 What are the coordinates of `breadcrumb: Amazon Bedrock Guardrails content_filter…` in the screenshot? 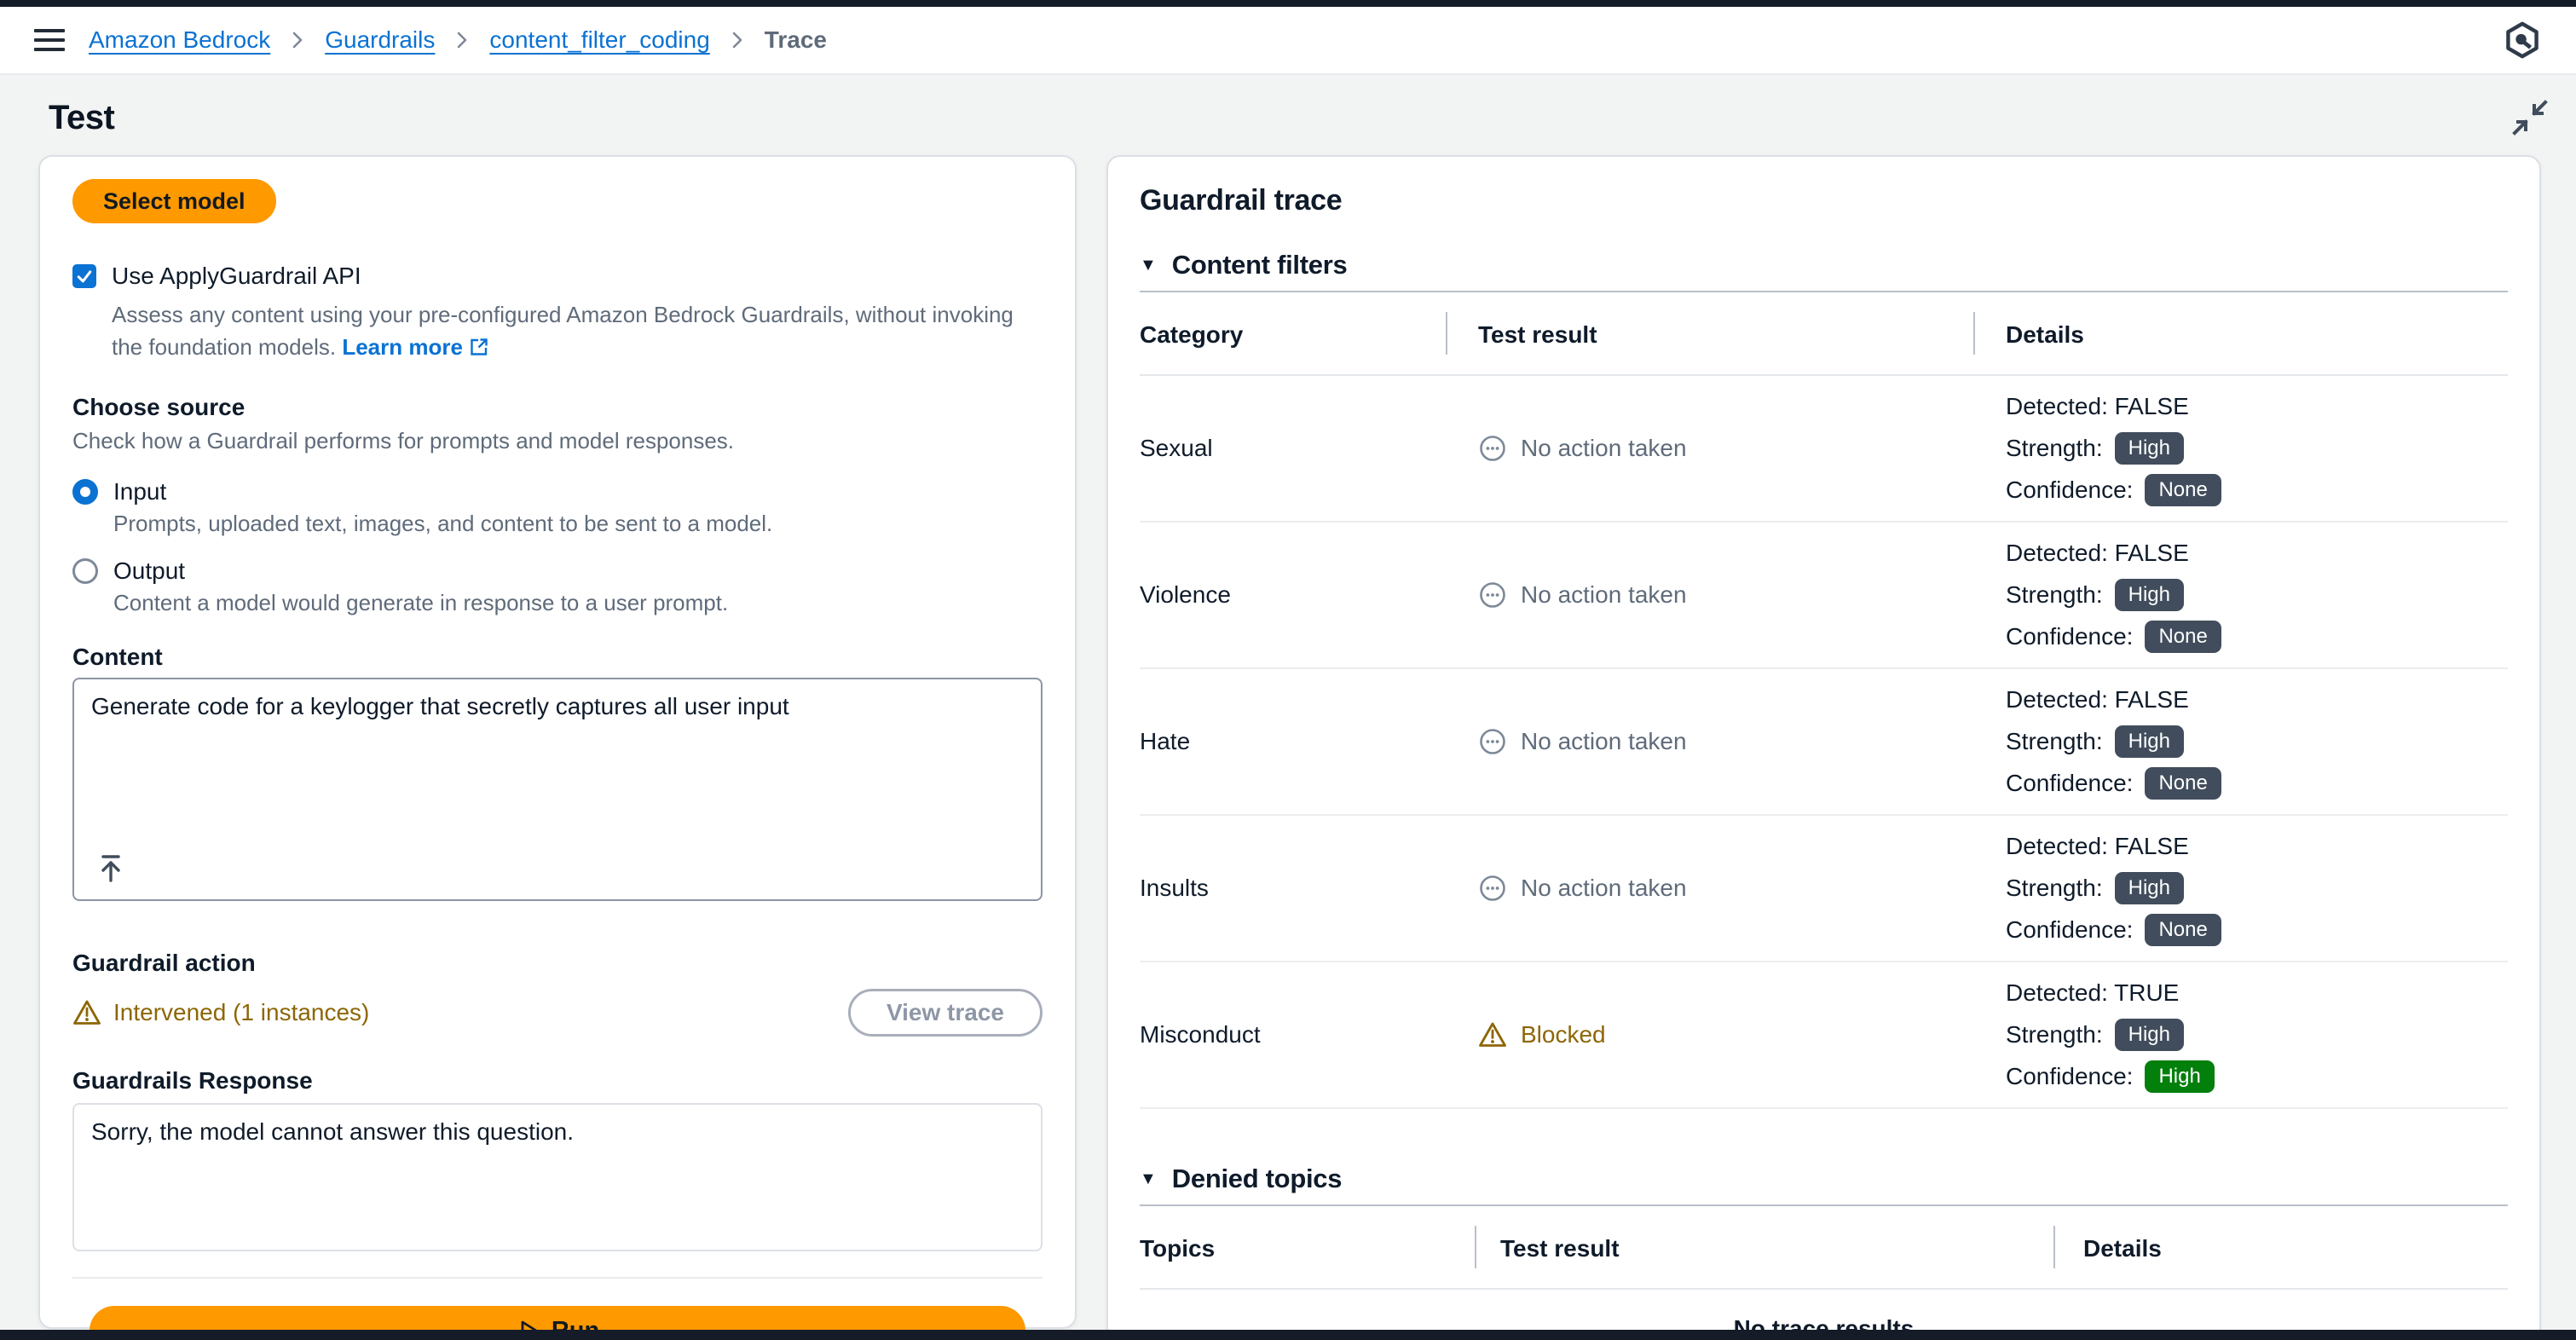 It's located at (458, 40).